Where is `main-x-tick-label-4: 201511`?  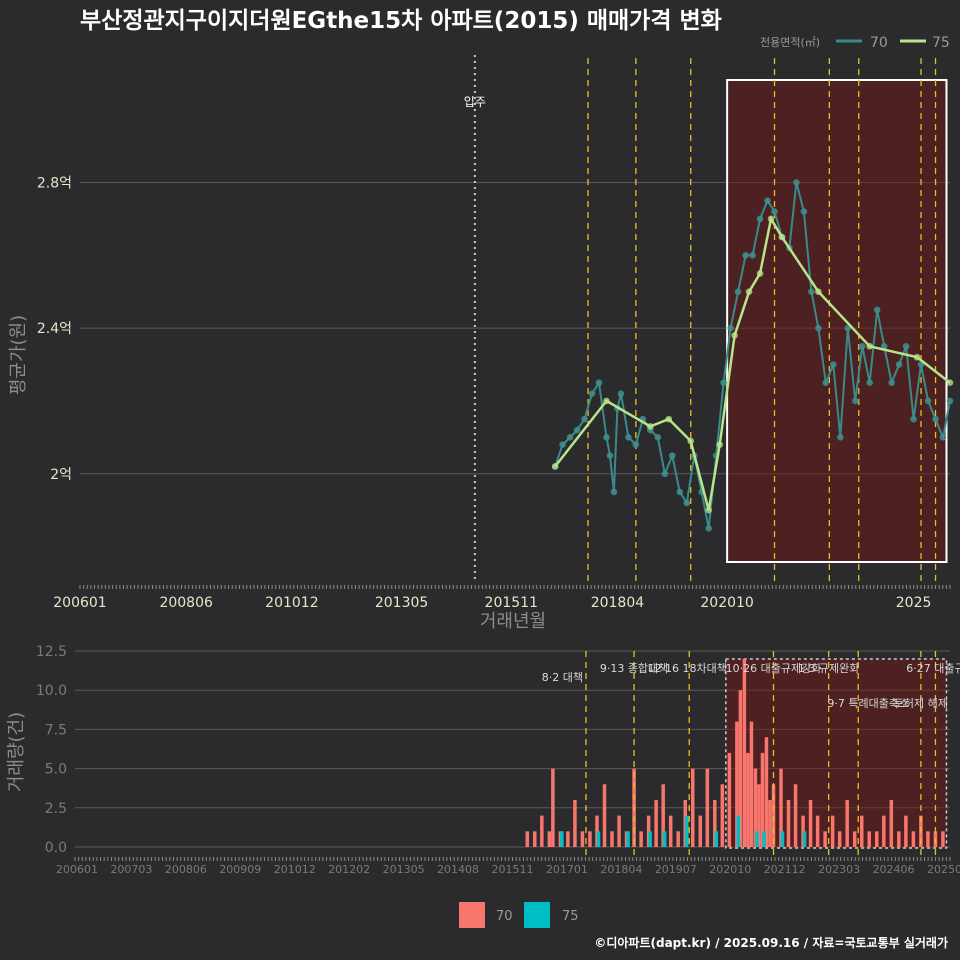 main-x-tick-label-4: 201511 is located at coordinates (511, 603).